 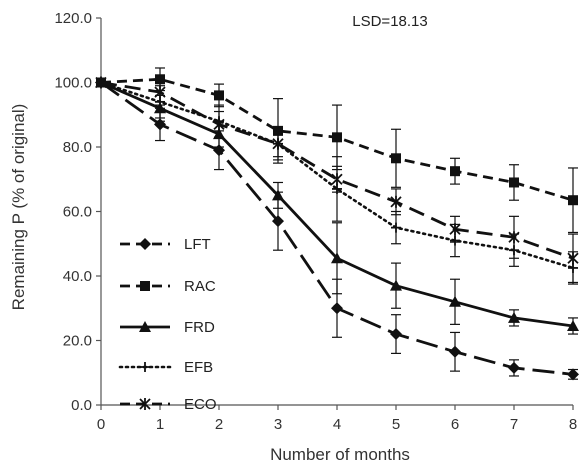 I want to click on y-ticks: 0.0 20.0 40.0 60.0 80.0 100.0 120.0, so click(x=77, y=212).